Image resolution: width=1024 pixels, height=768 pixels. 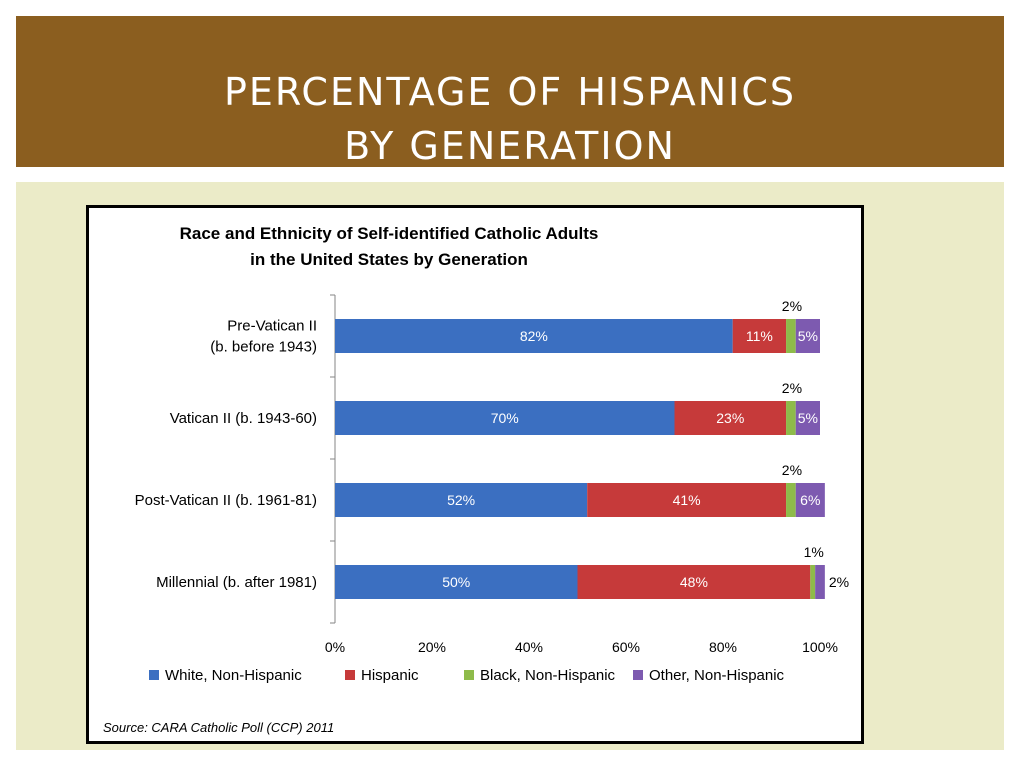 What do you see at coordinates (389, 259) in the screenshot?
I see `chart-title-line-2: in the United States by Generation` at bounding box center [389, 259].